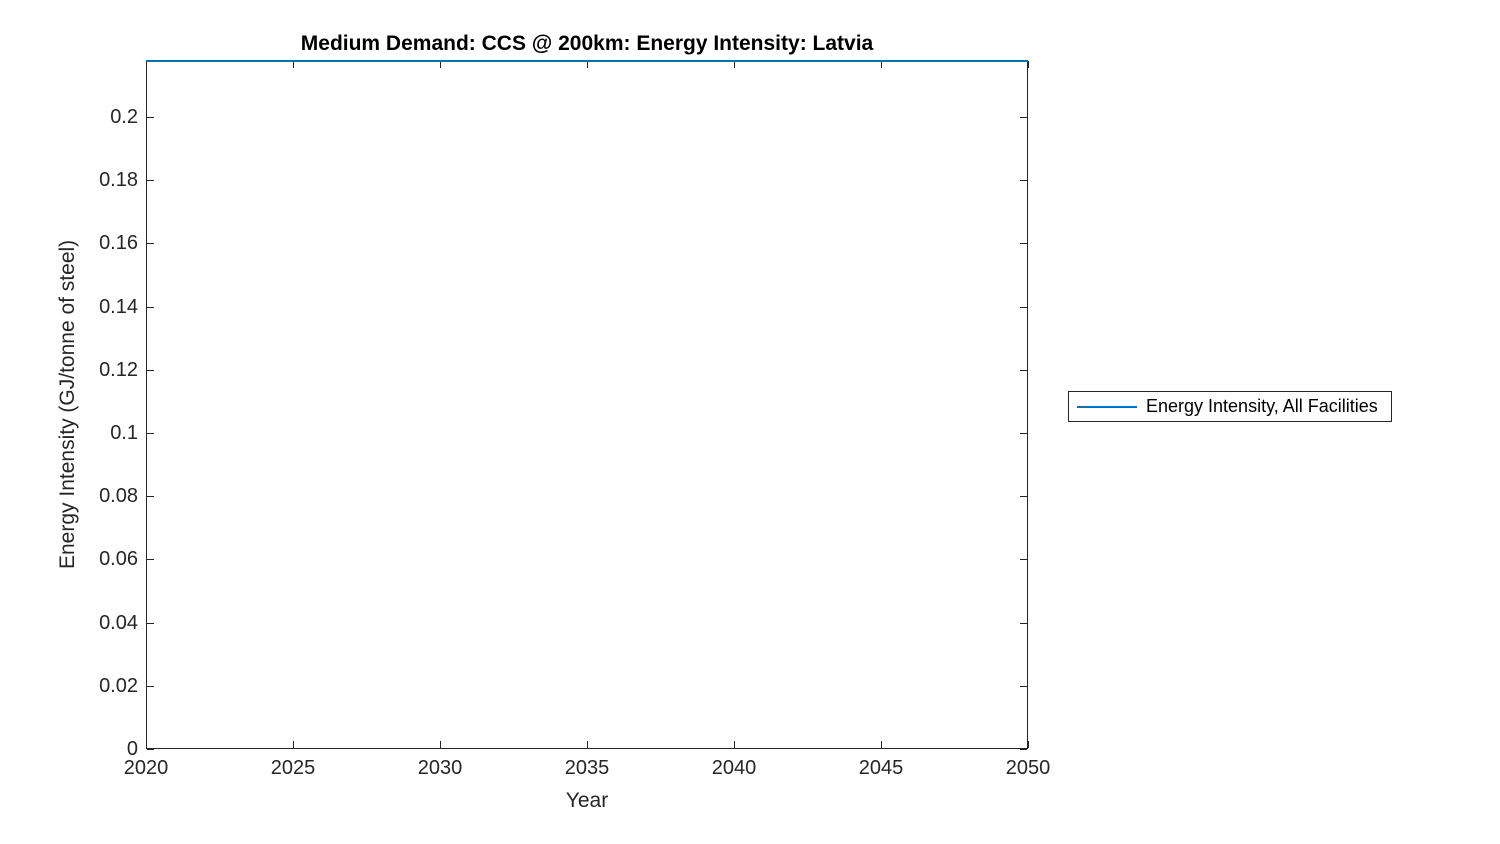 Image resolution: width=1500 pixels, height=844 pixels. Describe the element at coordinates (118, 559) in the screenshot. I see `y-tick-label: 0.06` at that location.